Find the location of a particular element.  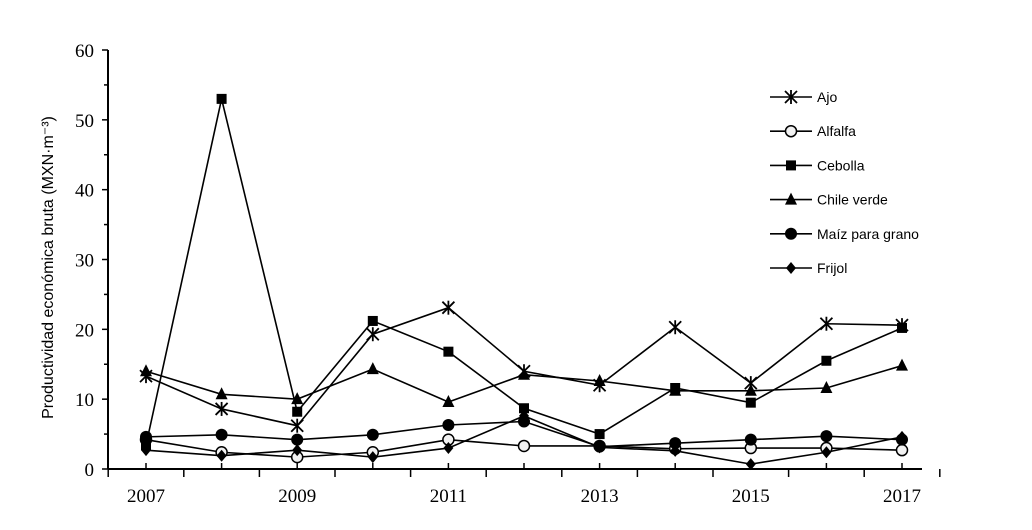

x-tick-label: 2013 is located at coordinates (600, 496).